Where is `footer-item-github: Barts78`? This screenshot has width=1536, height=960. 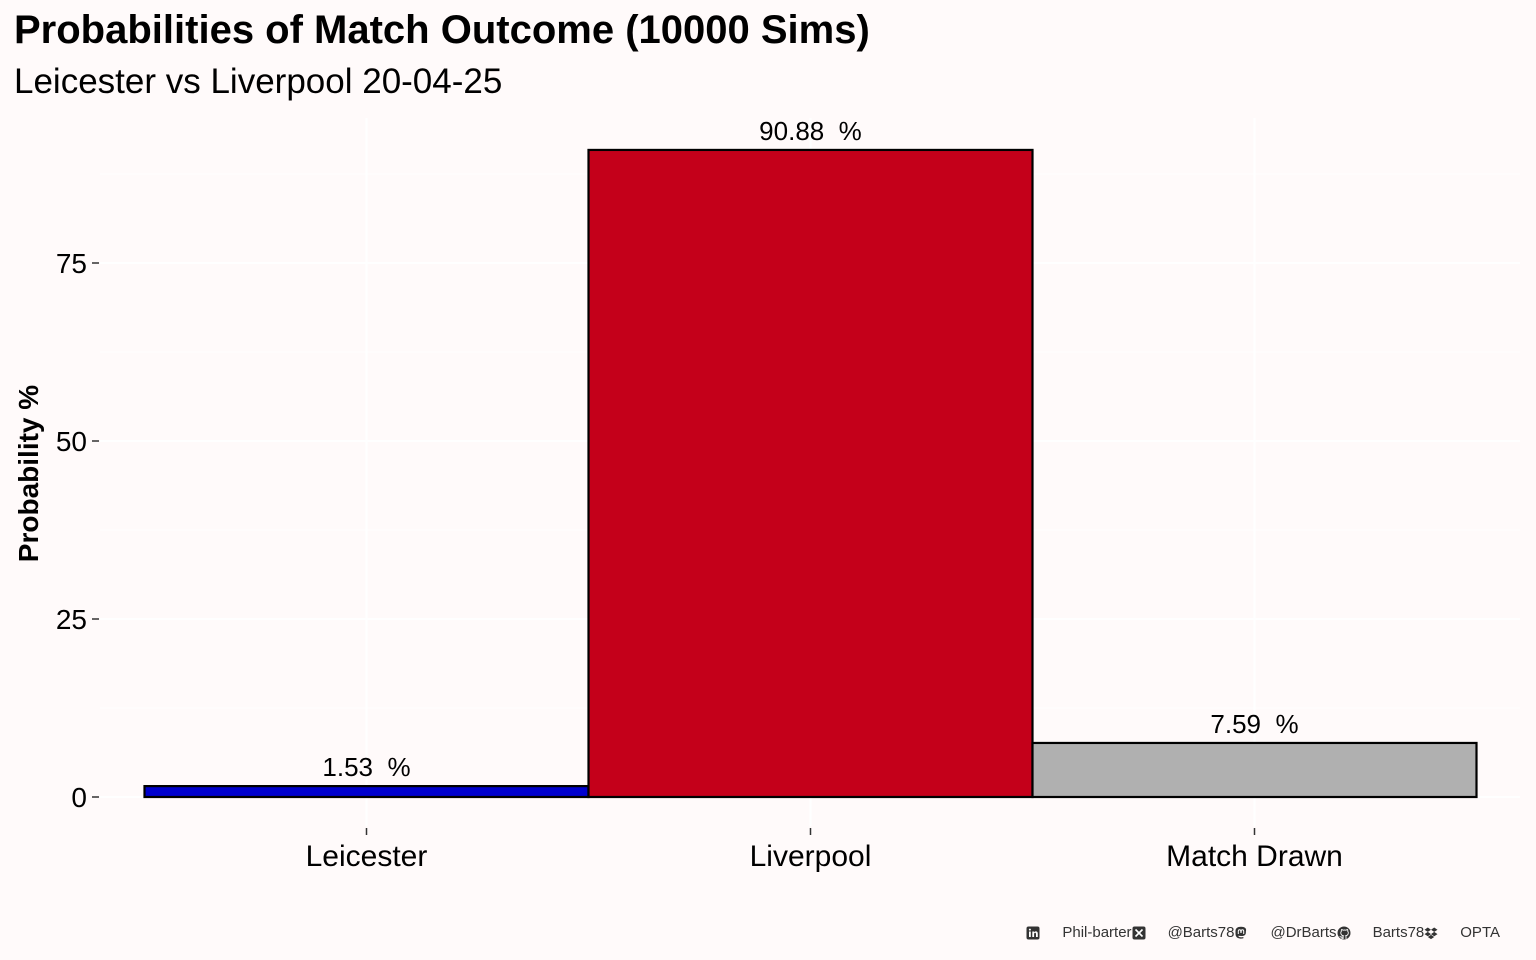
footer-item-github: Barts78 is located at coordinates (1381, 932).